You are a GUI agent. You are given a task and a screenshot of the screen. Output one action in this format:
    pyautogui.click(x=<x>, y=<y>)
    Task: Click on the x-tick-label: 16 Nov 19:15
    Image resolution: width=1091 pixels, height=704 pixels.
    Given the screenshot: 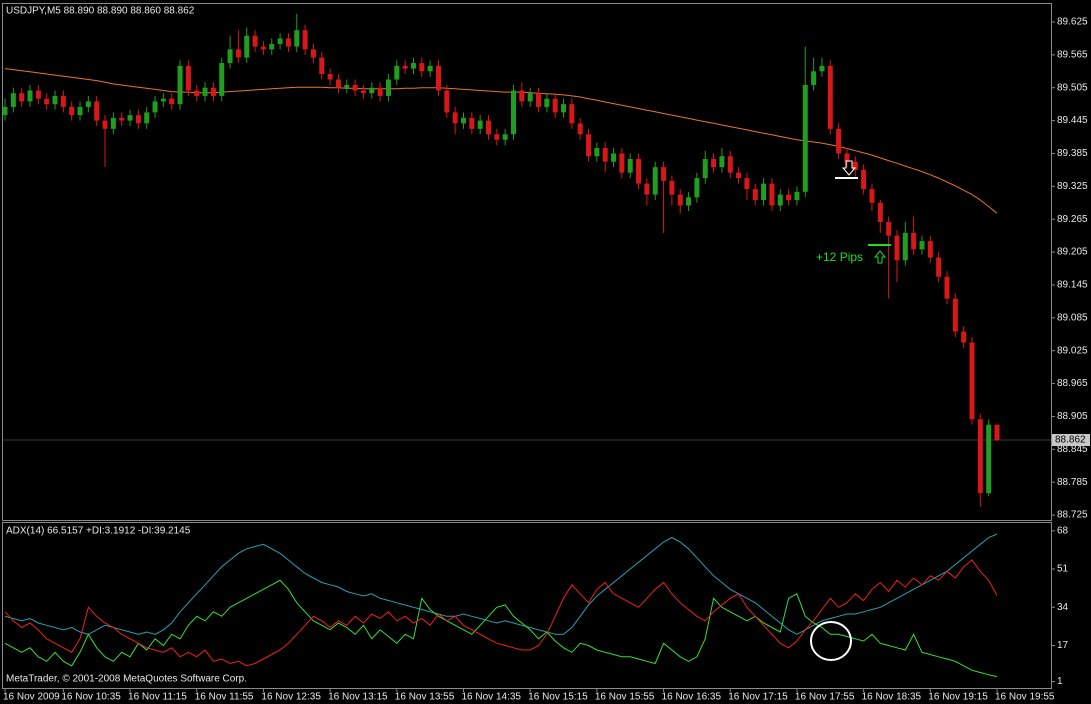 What is the action you would take?
    pyautogui.click(x=958, y=697)
    